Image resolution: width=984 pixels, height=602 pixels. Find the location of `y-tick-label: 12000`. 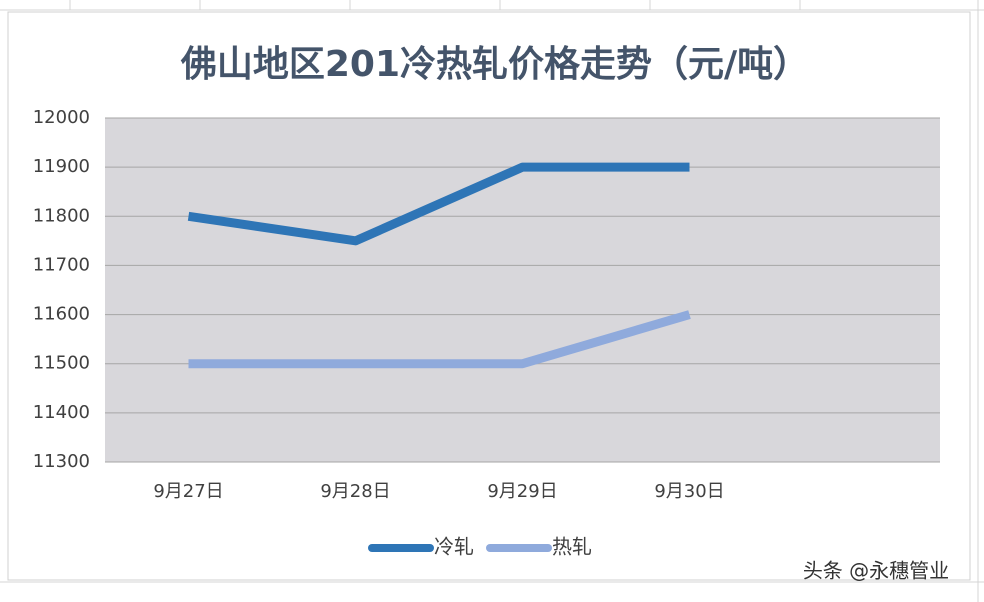

y-tick-label: 12000 is located at coordinates (61, 117).